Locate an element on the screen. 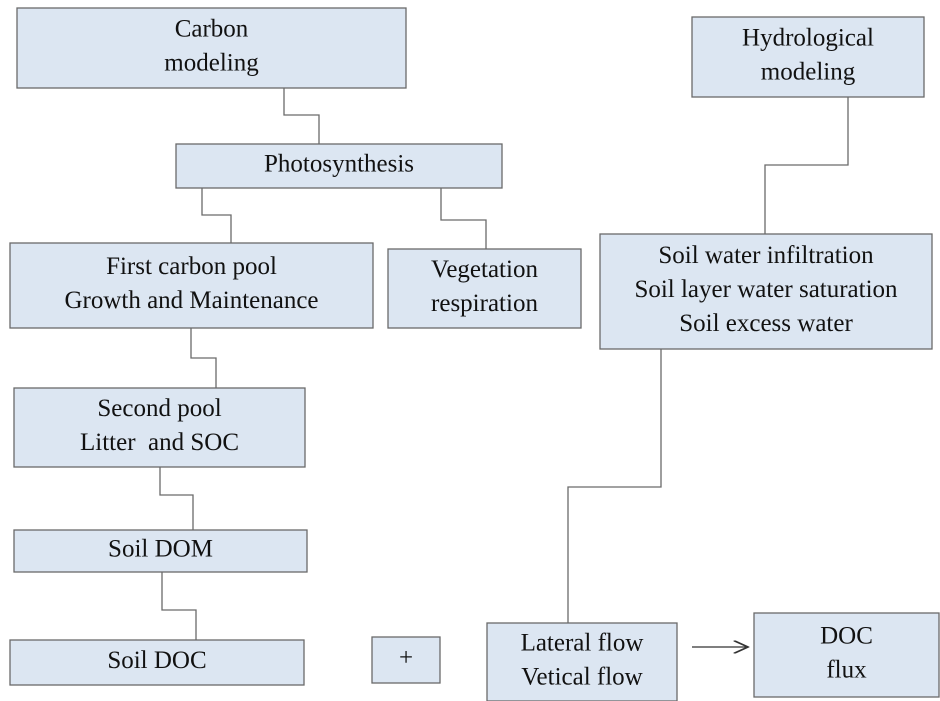 This screenshot has height=701, width=940. node-label: Soil DOC is located at coordinates (156, 660).